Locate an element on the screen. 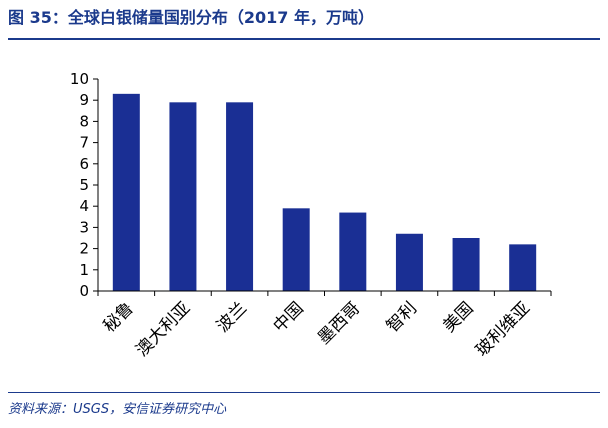  y-axis: 0 1 2 3 4 5 6 7 8 9 10 is located at coordinates (84, 185).